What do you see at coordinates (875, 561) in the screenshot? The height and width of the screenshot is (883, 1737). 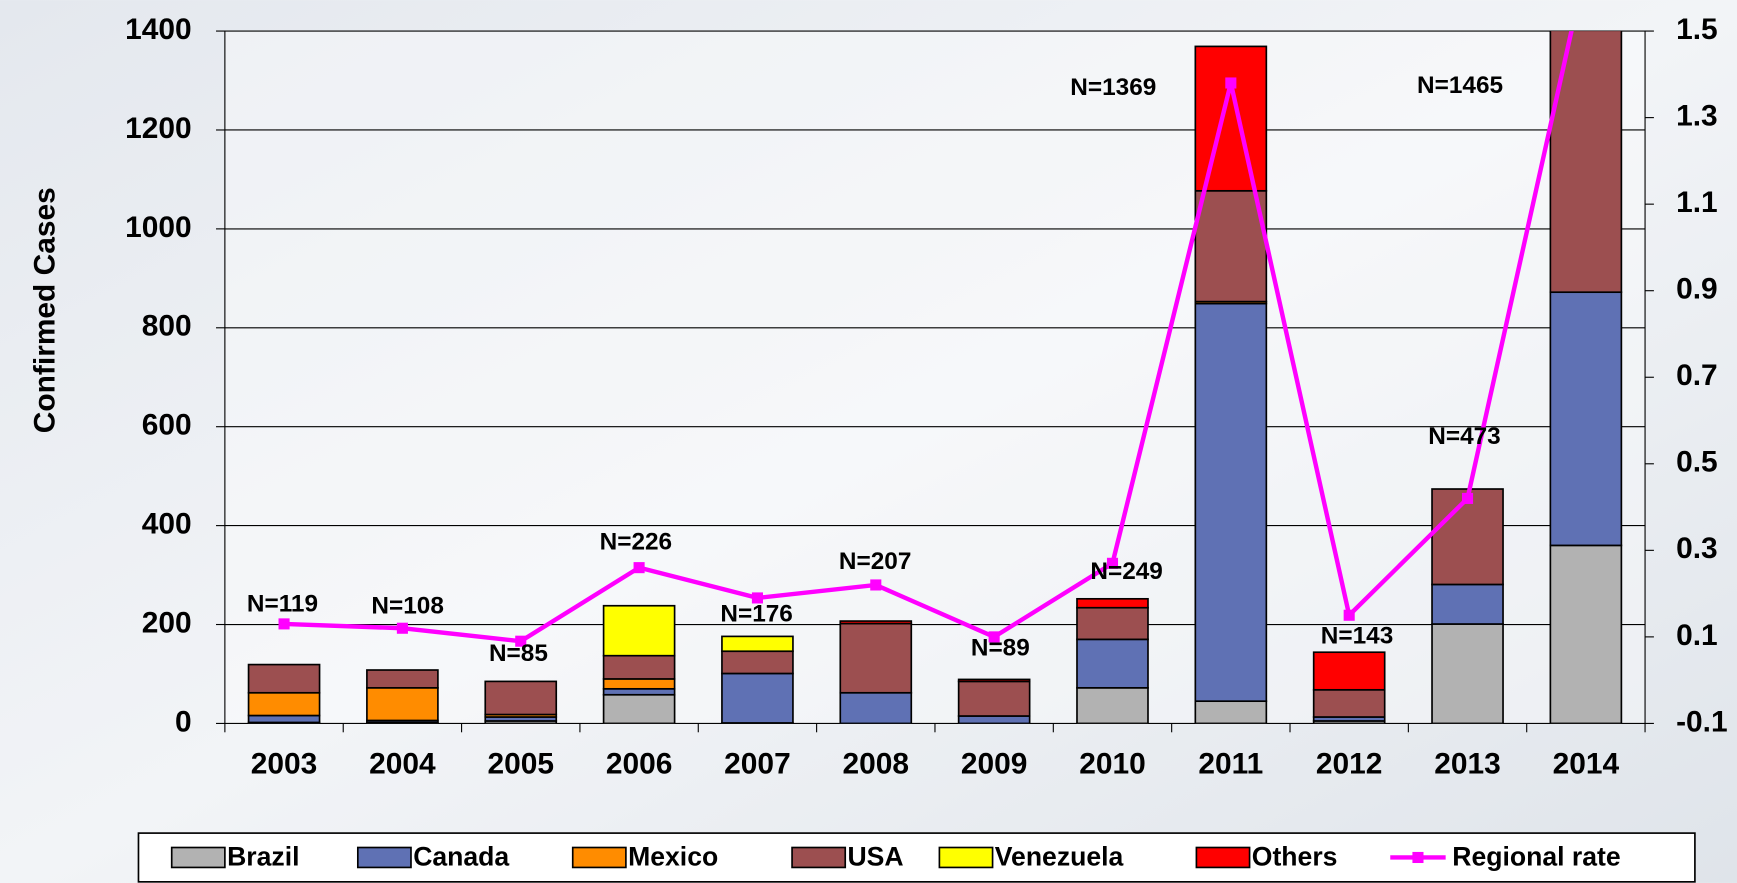 I see `annotation: N=207` at bounding box center [875, 561].